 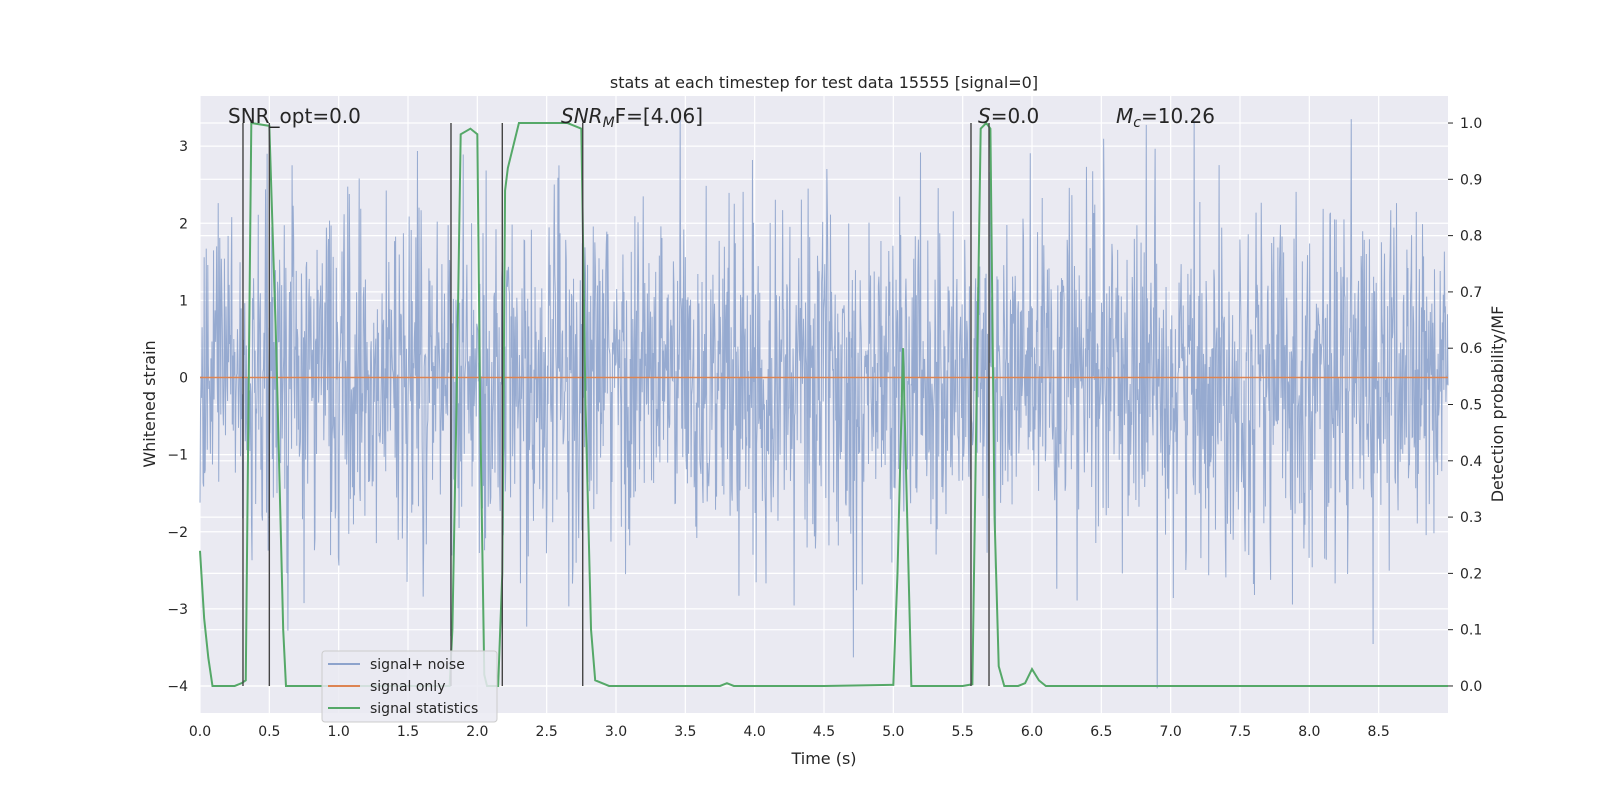 I want to click on y-left-tick-label: 3, so click(x=183, y=147).